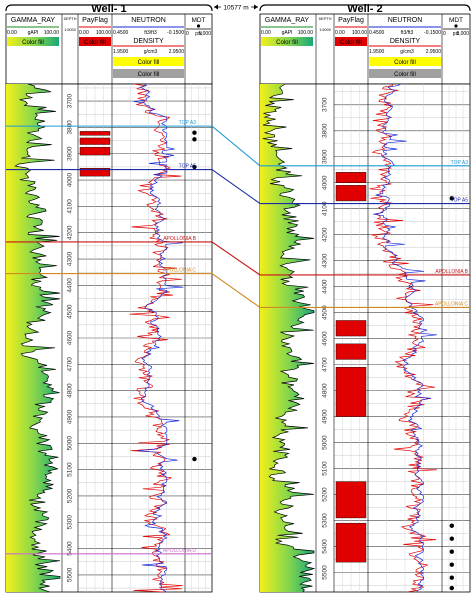  What do you see at coordinates (188, 167) in the screenshot?
I see `marker-label-well-1: TOP A5` at bounding box center [188, 167].